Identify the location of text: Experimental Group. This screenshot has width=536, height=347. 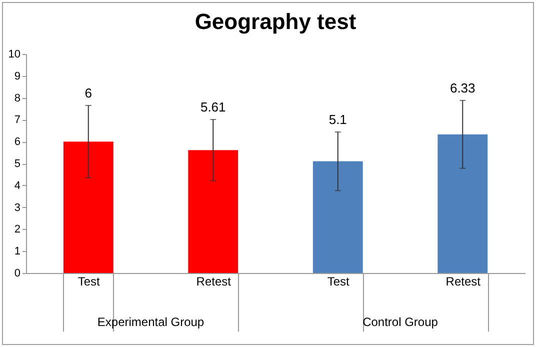
(150, 322).